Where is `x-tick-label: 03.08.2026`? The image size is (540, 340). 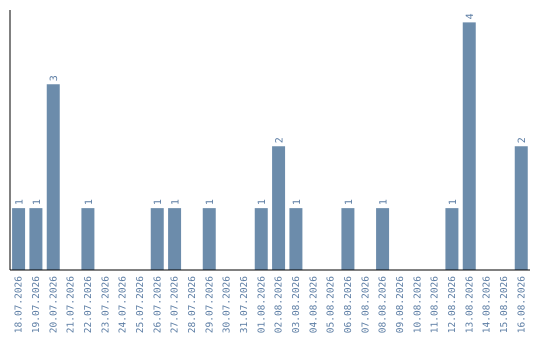
x-tick-label: 03.08.2026 is located at coordinates (296, 305).